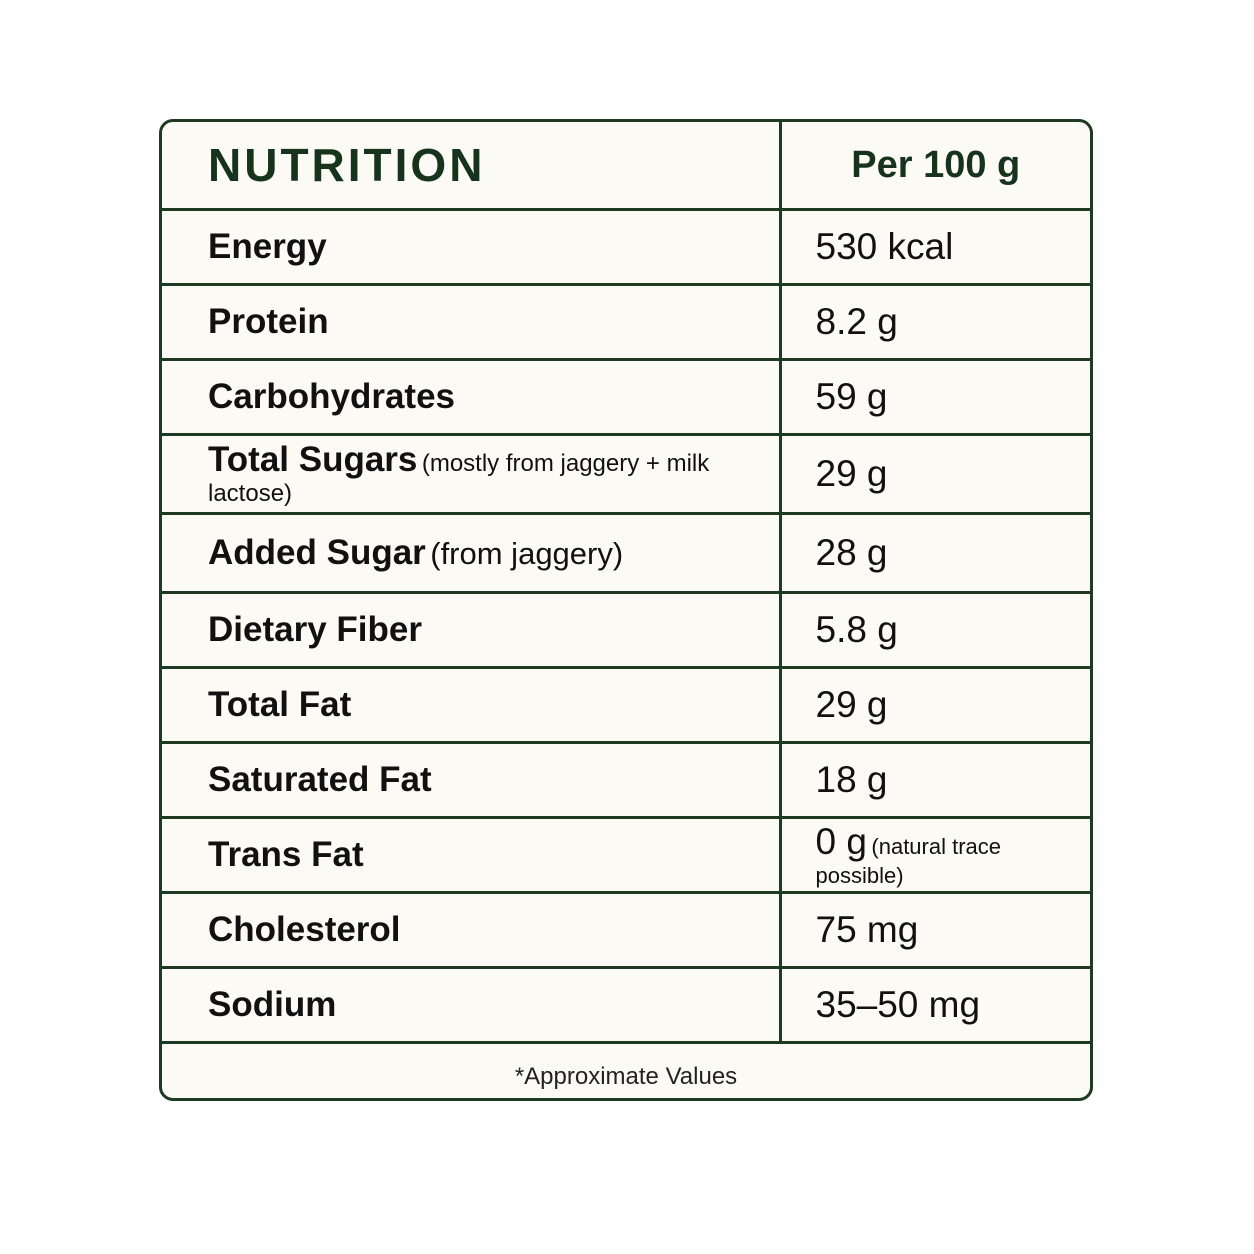 The width and height of the screenshot is (1254, 1254). Describe the element at coordinates (286, 854) in the screenshot. I see `nutrient-name: Trans Fat` at that location.